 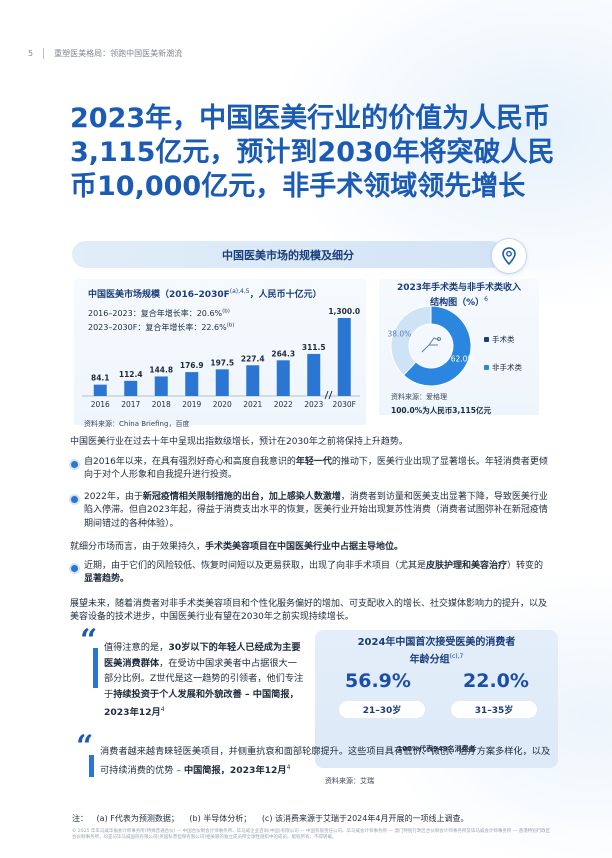 I want to click on bar-value-label: 197.5, so click(x=222, y=362).